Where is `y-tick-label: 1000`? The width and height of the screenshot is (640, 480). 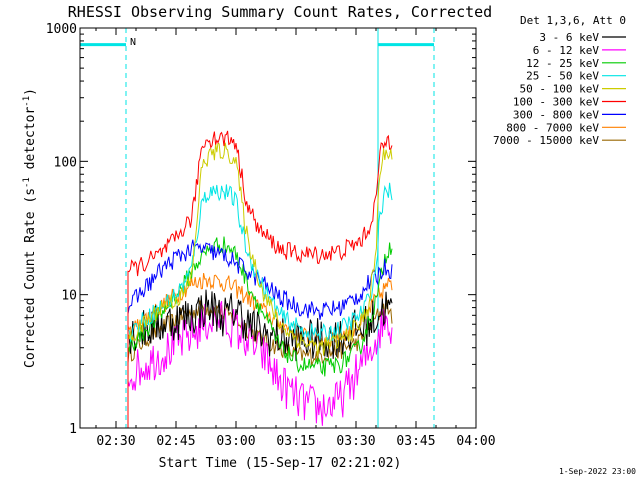 y-tick-label: 1000 is located at coordinates (61, 29).